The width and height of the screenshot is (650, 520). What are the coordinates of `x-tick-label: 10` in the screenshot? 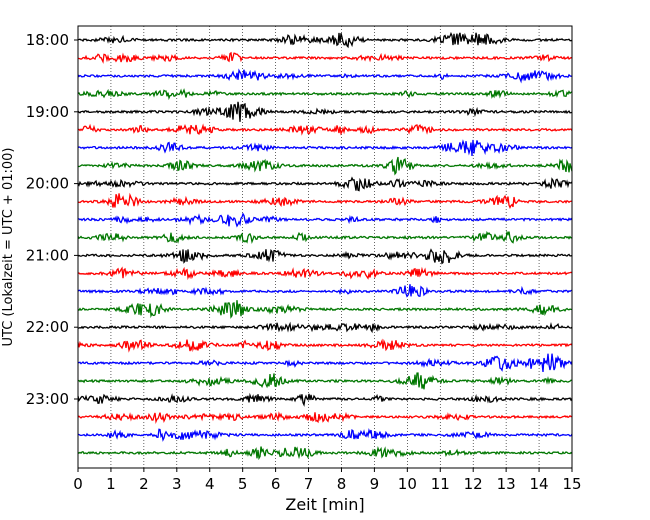 It's located at (407, 484).